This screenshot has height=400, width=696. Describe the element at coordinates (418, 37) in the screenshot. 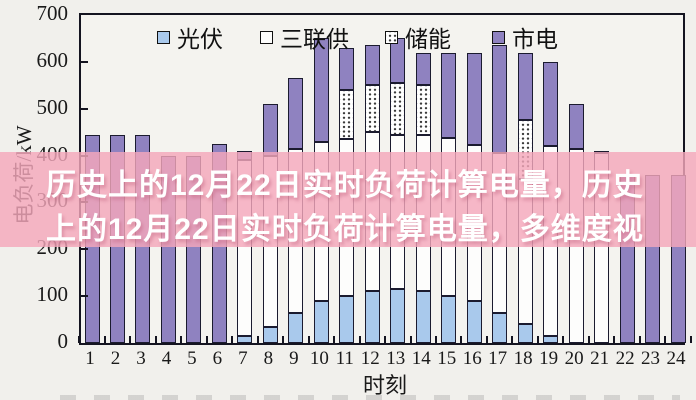

I see `legend-item-storage: 储能` at that location.